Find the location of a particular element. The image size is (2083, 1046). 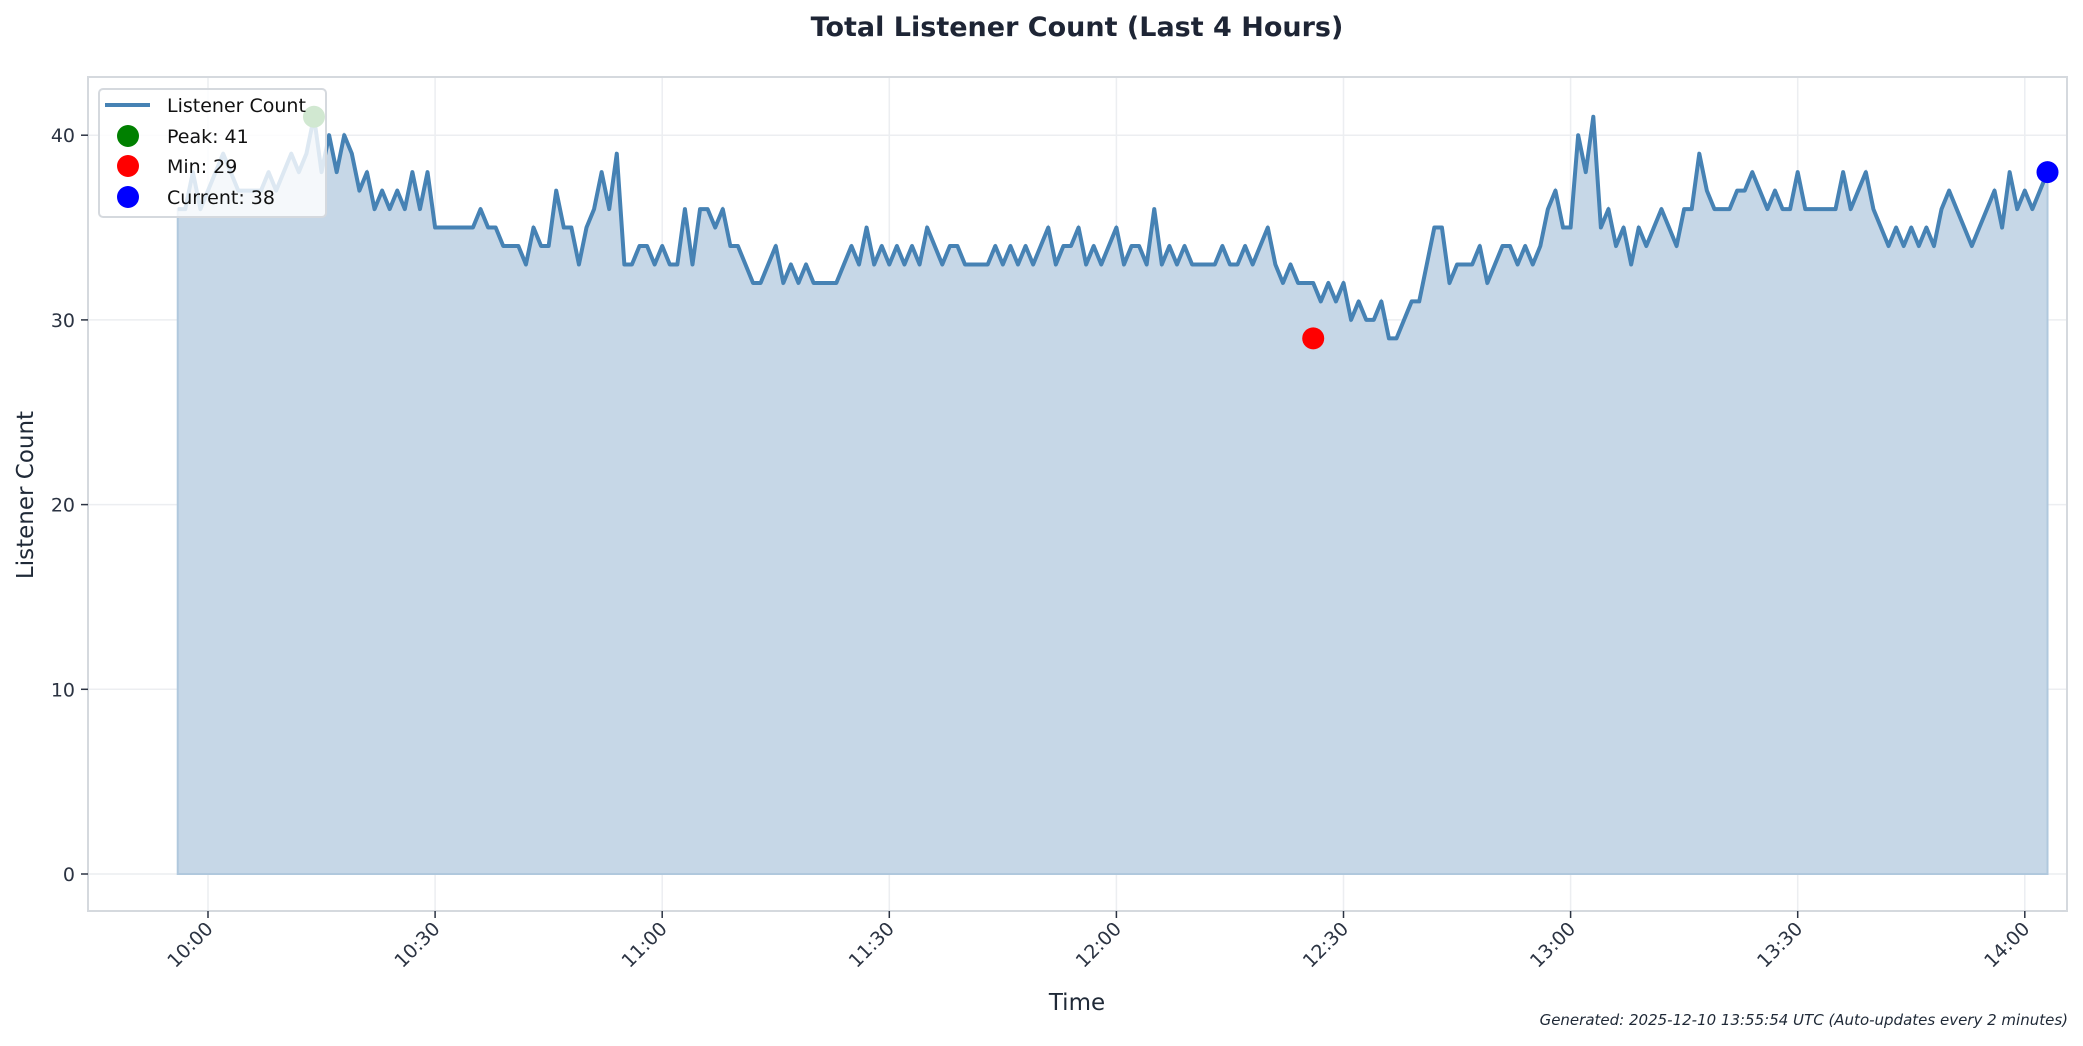

y-tick-label: 10 is located at coordinates (63, 690).